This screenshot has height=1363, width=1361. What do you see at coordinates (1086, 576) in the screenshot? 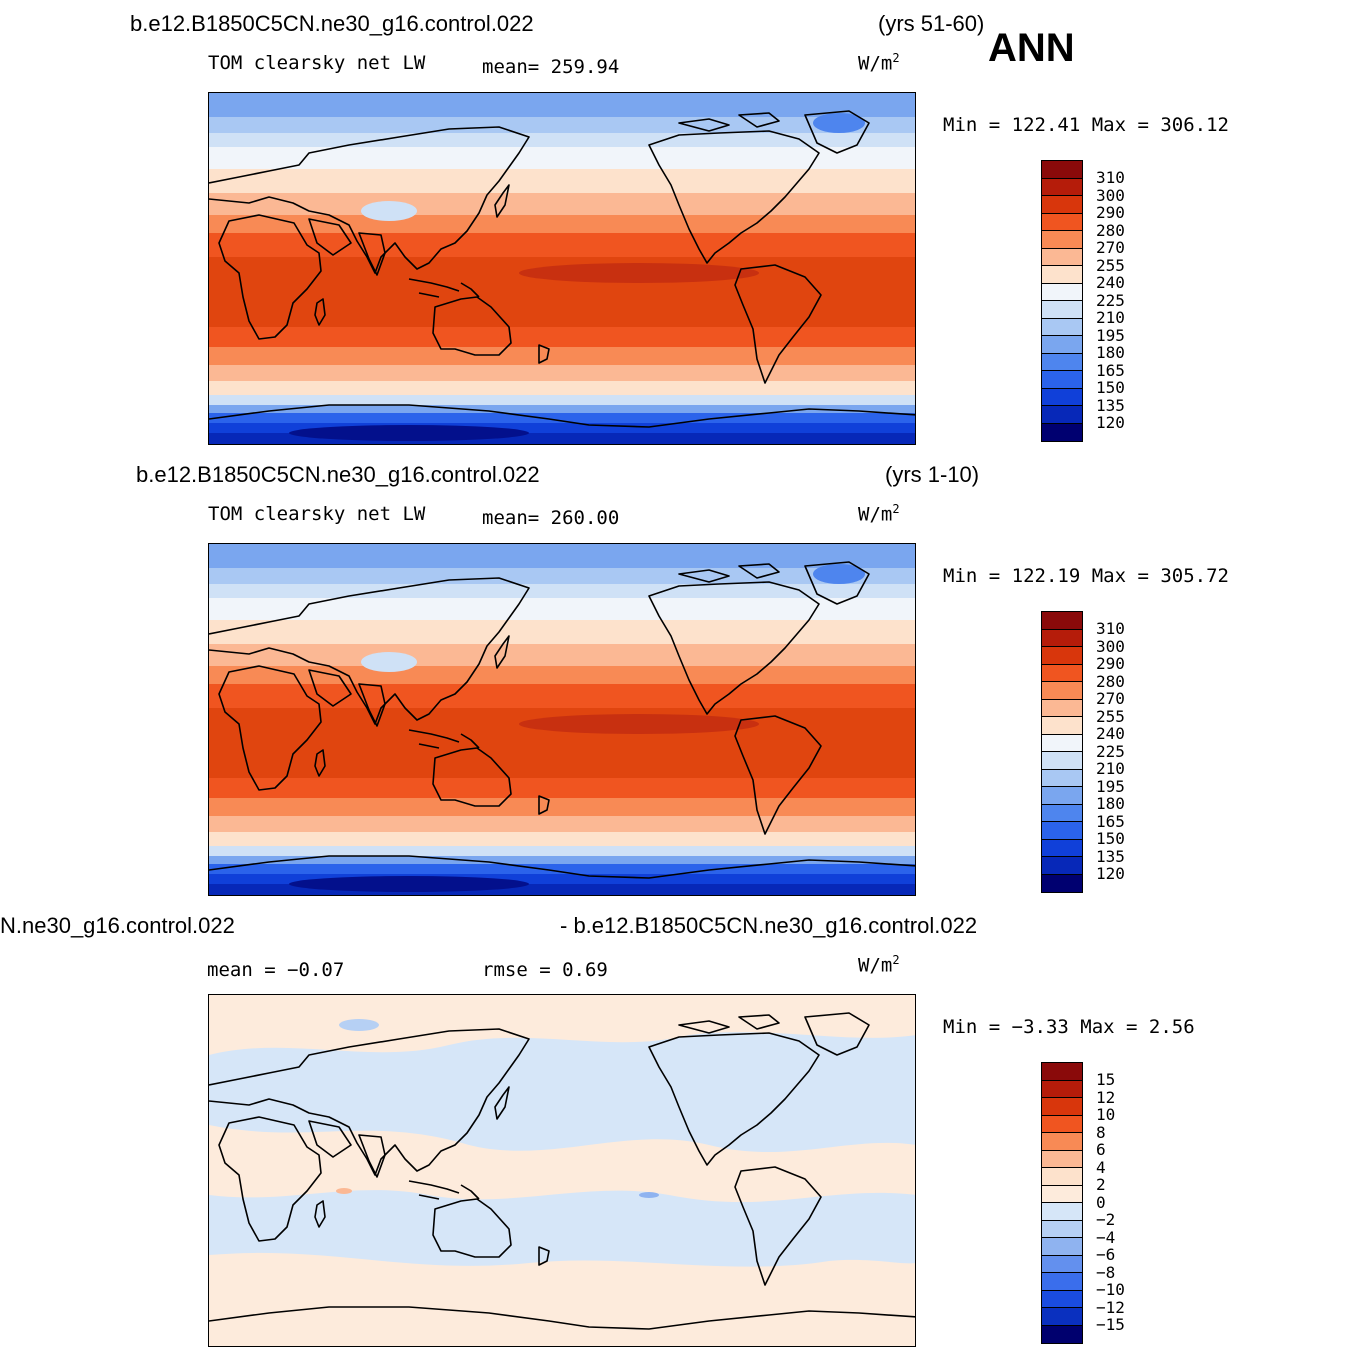
I see `minmax-label: Min = 122.19 Max = 305.72` at bounding box center [1086, 576].